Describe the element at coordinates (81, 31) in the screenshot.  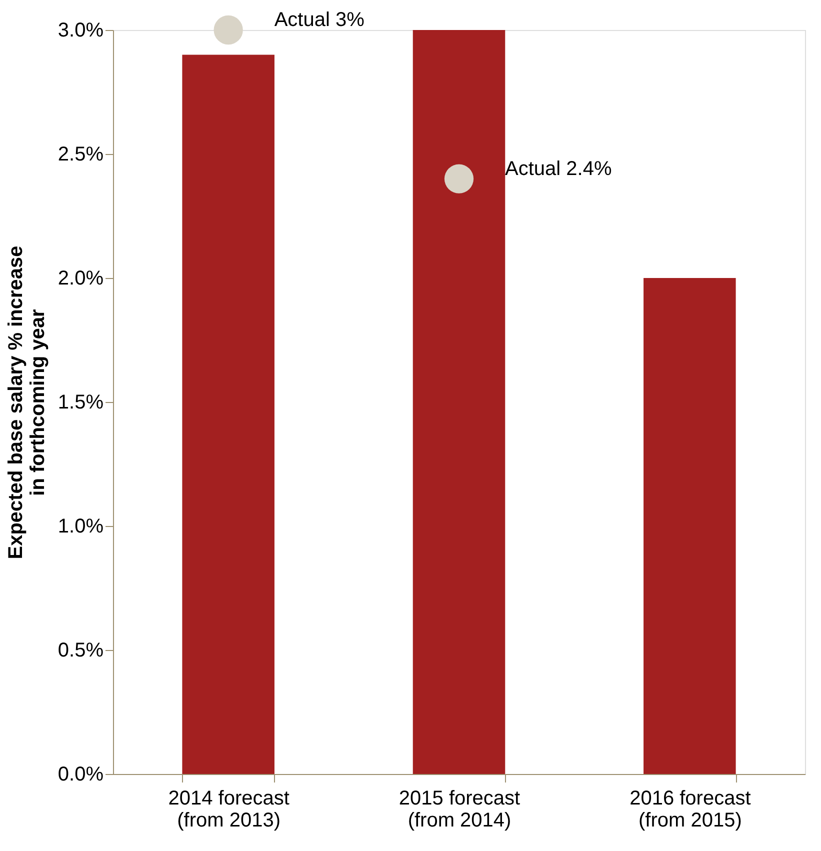
I see `y-tick-label: 3.0%` at that location.